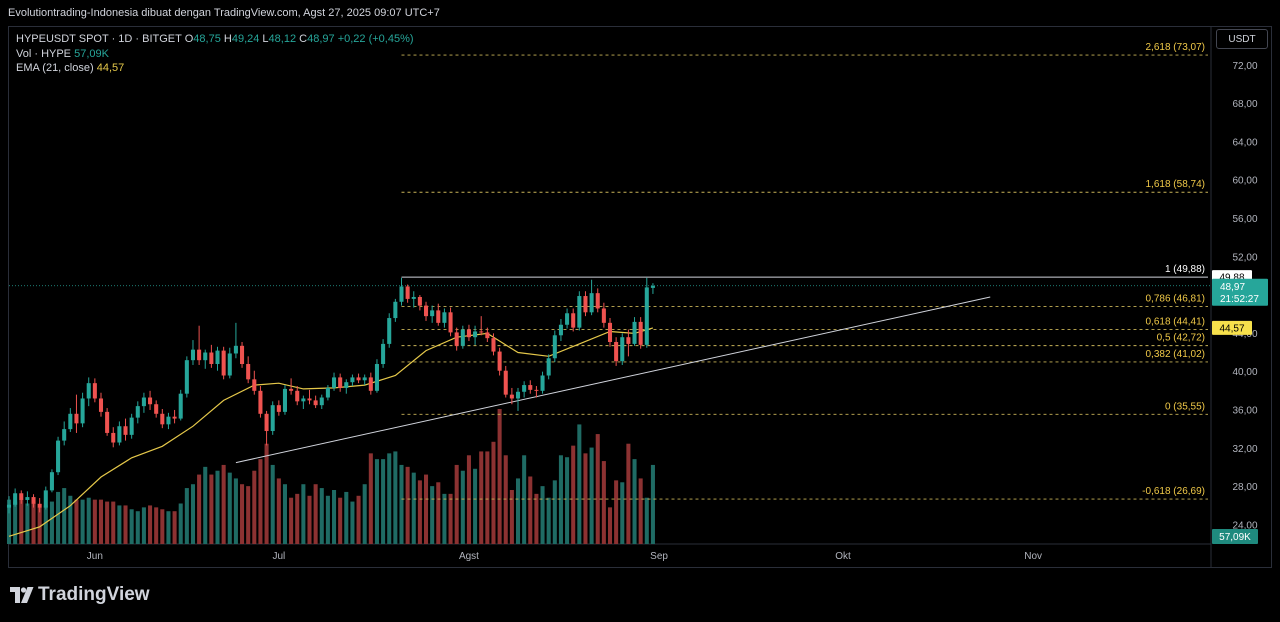 The image size is (1280, 622). I want to click on legend-ema-row: EMA (21, close) 44,57, so click(215, 68).